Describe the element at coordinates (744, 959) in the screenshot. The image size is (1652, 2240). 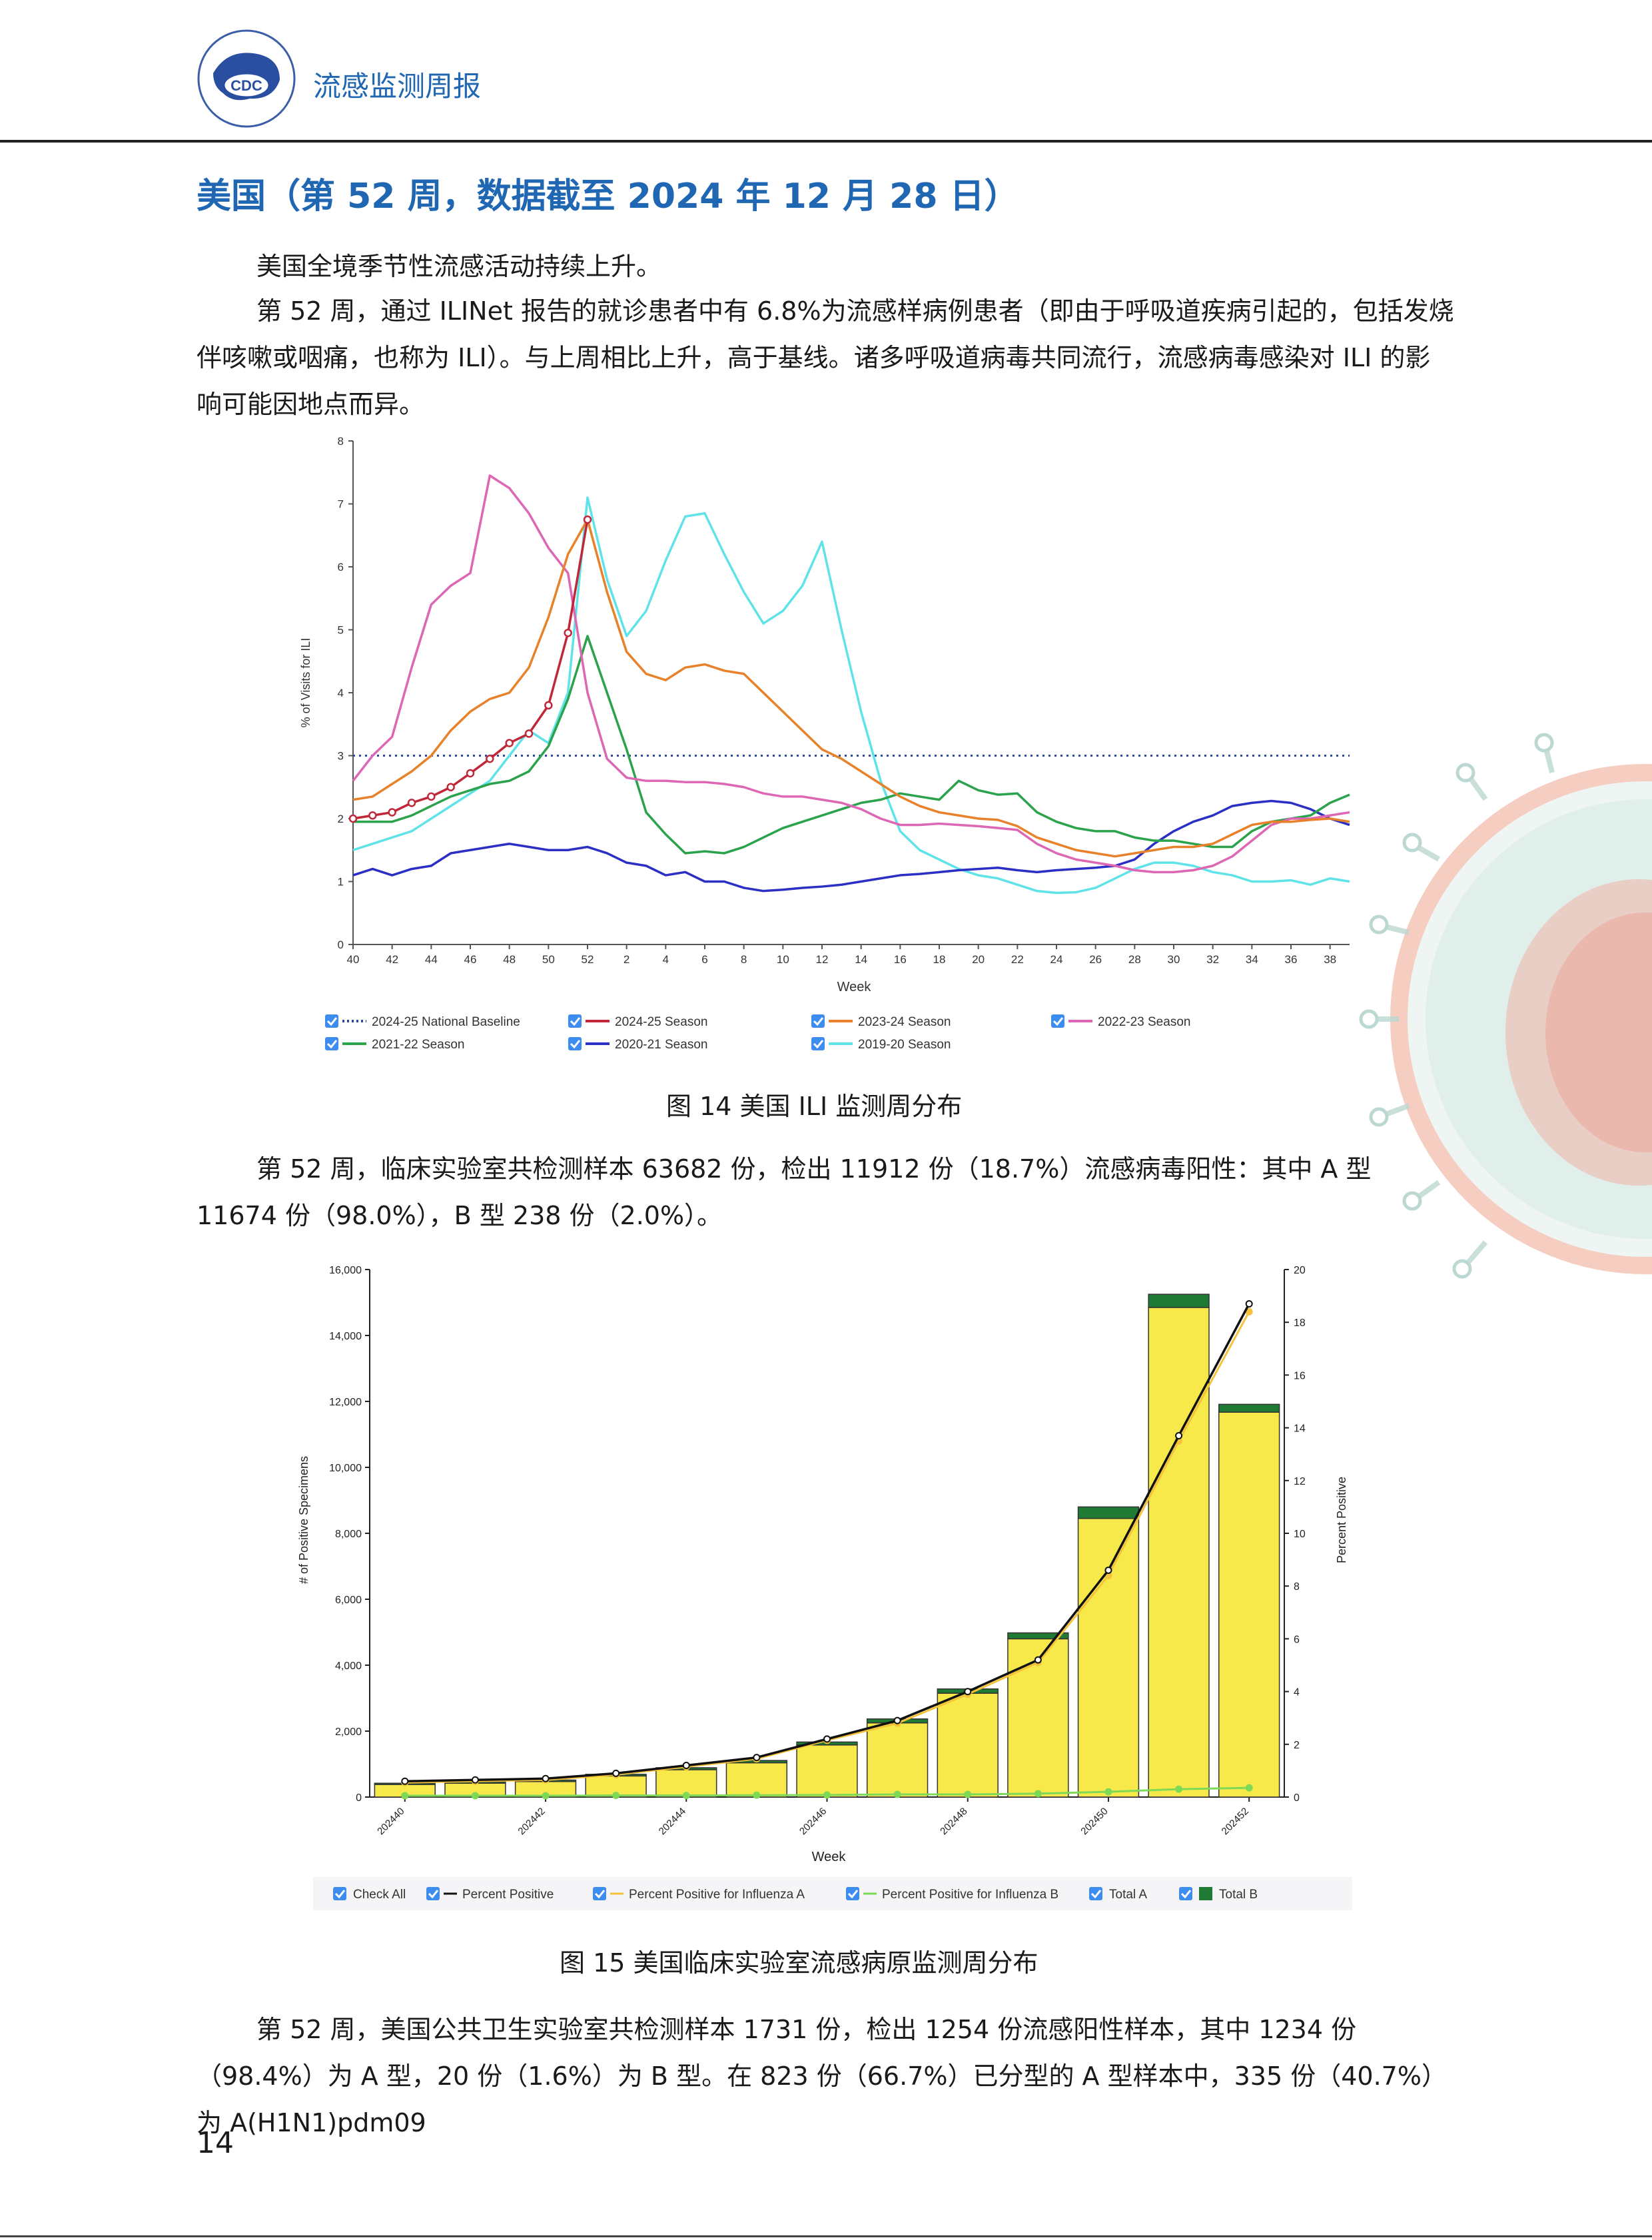
I see `ili-xtick-label: 8` at that location.